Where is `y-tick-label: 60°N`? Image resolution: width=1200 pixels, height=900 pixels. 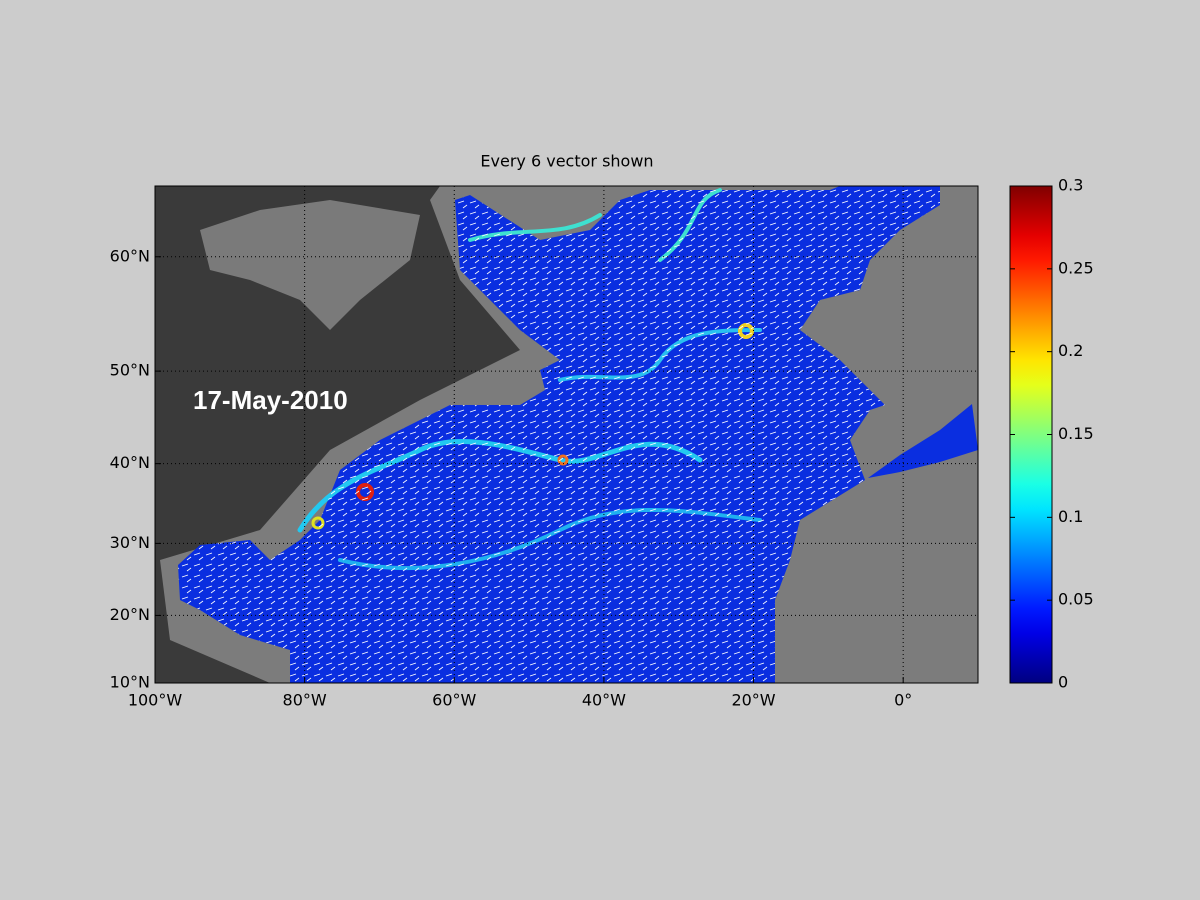
y-tick-label: 60°N is located at coordinates (130, 255).